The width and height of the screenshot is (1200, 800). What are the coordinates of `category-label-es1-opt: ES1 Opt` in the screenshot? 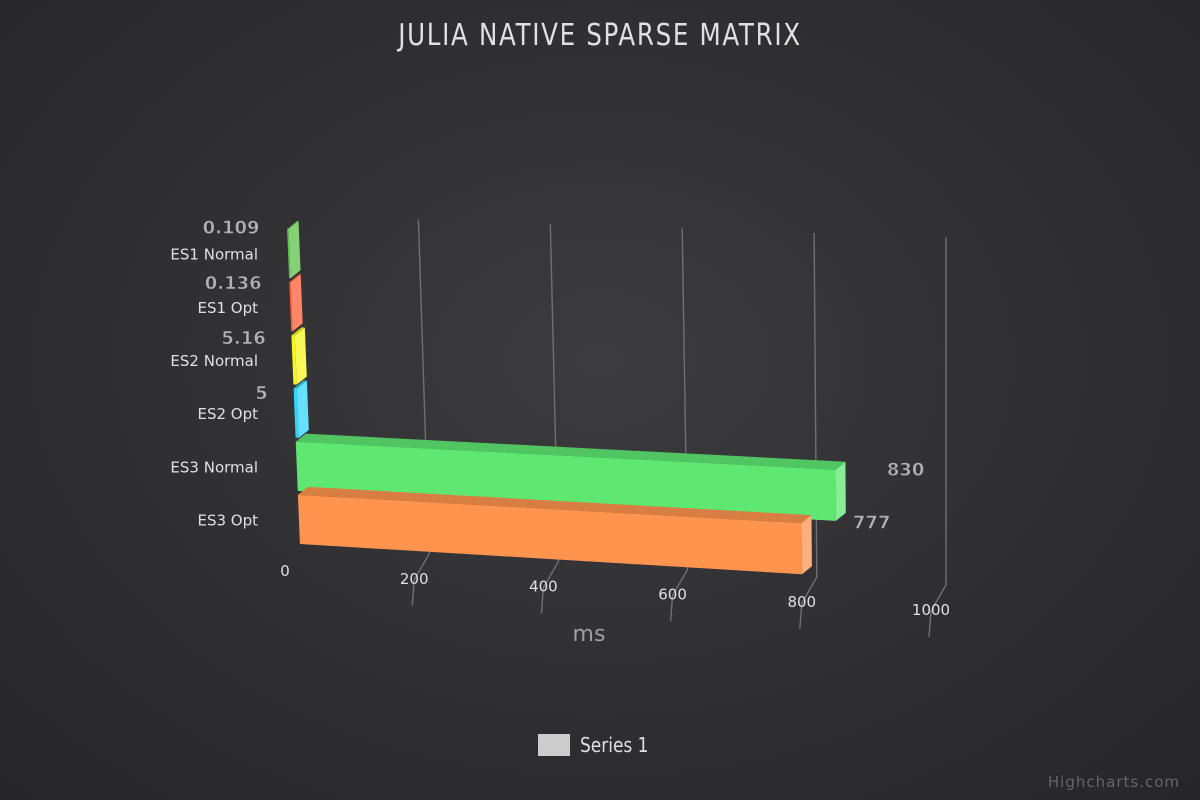 It's located at (227, 308).